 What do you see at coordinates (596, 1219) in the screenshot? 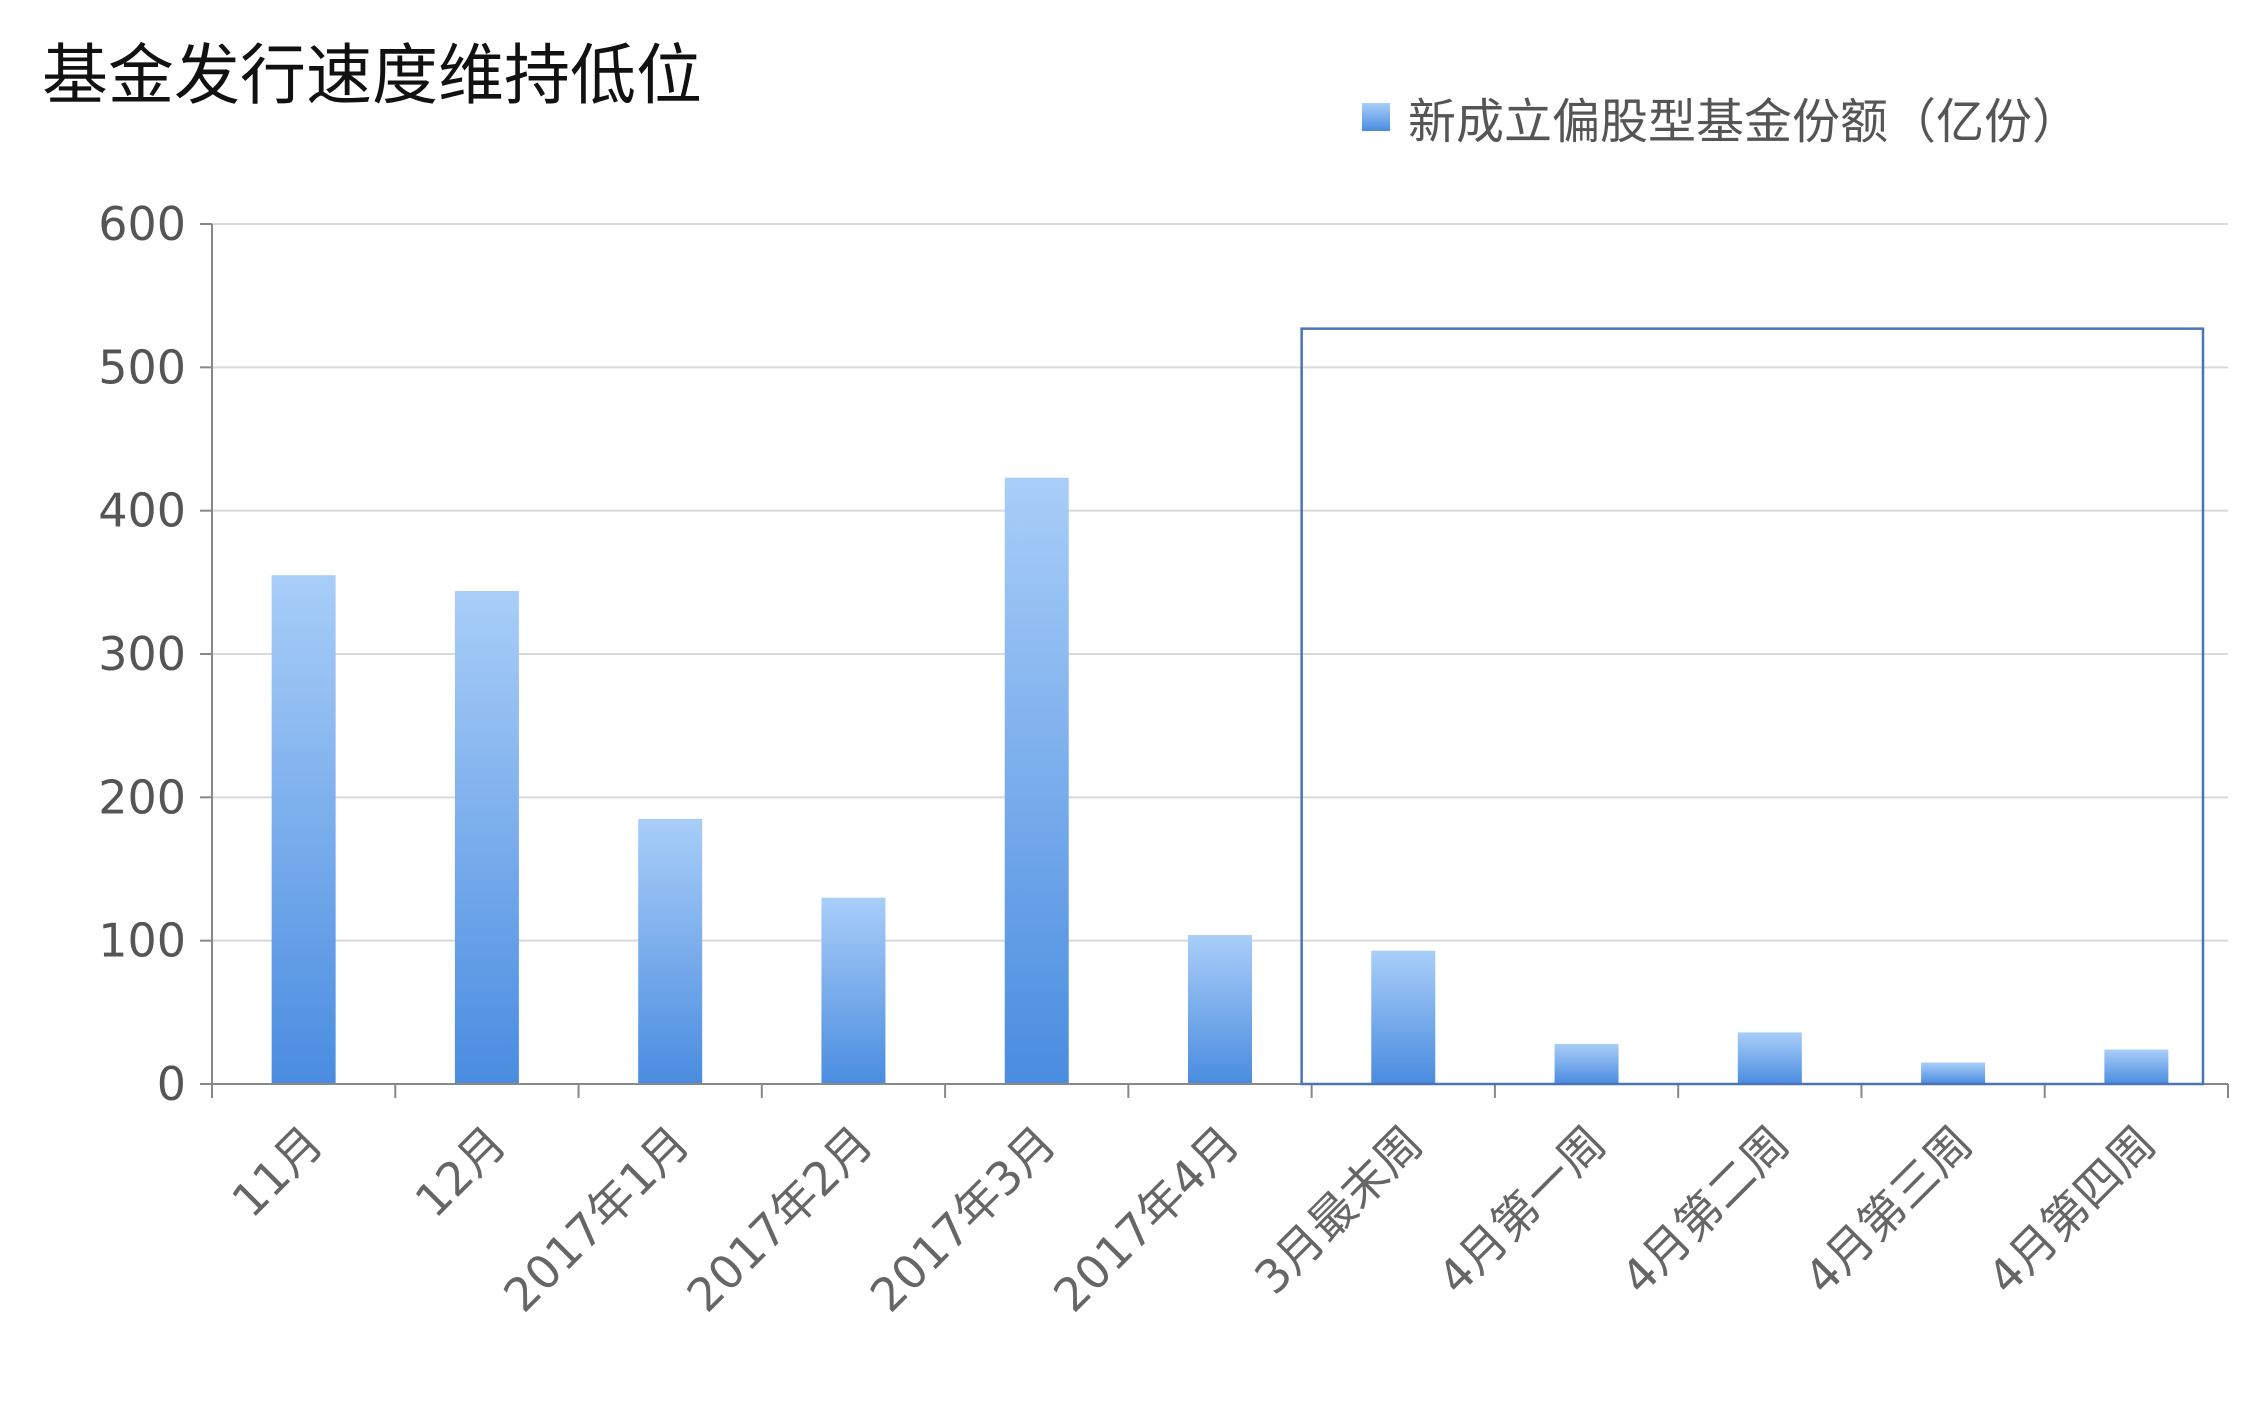
I see `x-tick-label: 2017年1月` at bounding box center [596, 1219].